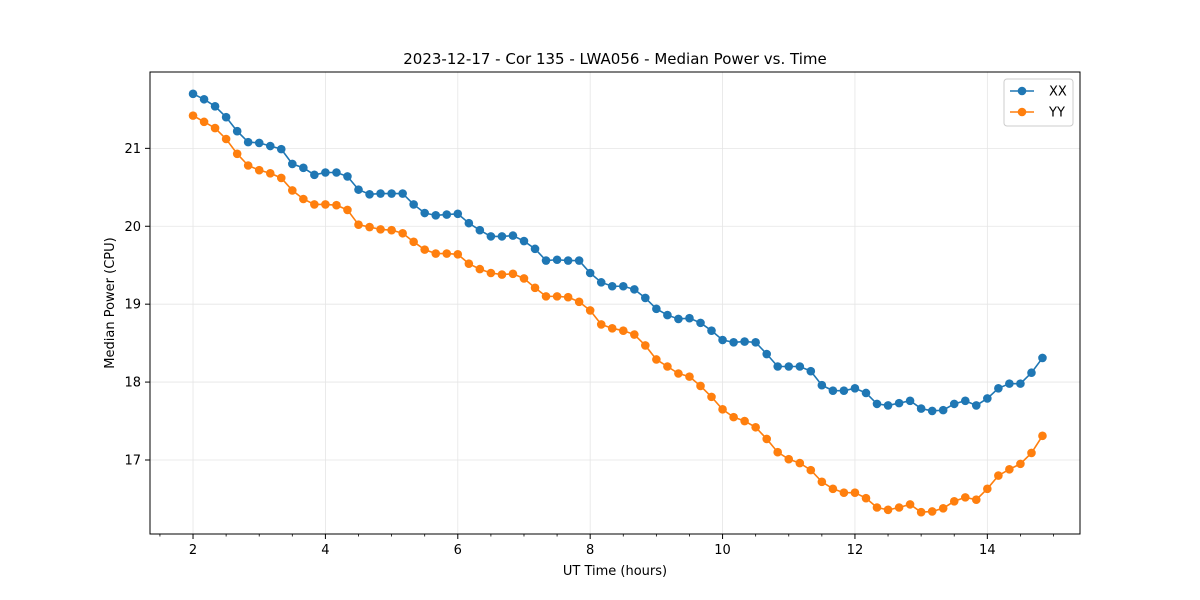  What do you see at coordinates (1037, 113) in the screenshot?
I see `legend-item-yy: YY` at bounding box center [1037, 113].